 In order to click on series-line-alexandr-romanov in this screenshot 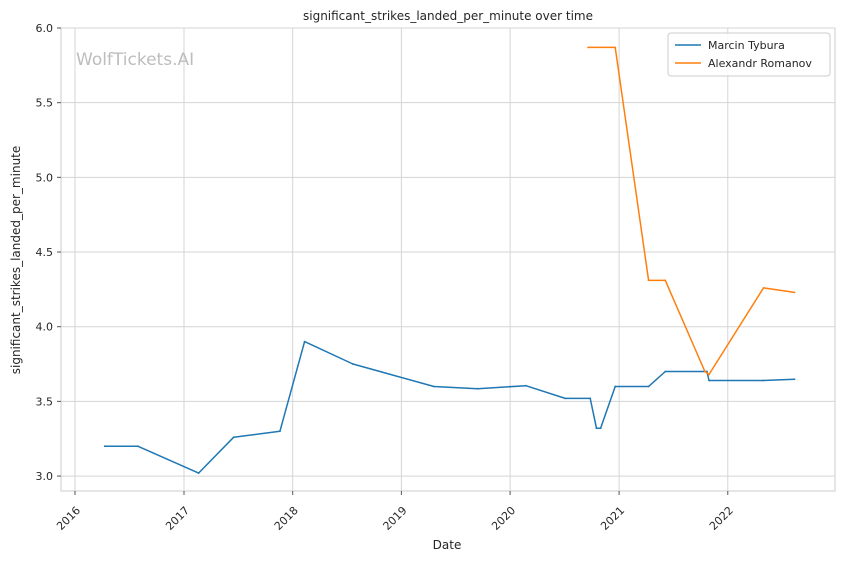, I will do `click(691, 211)`.